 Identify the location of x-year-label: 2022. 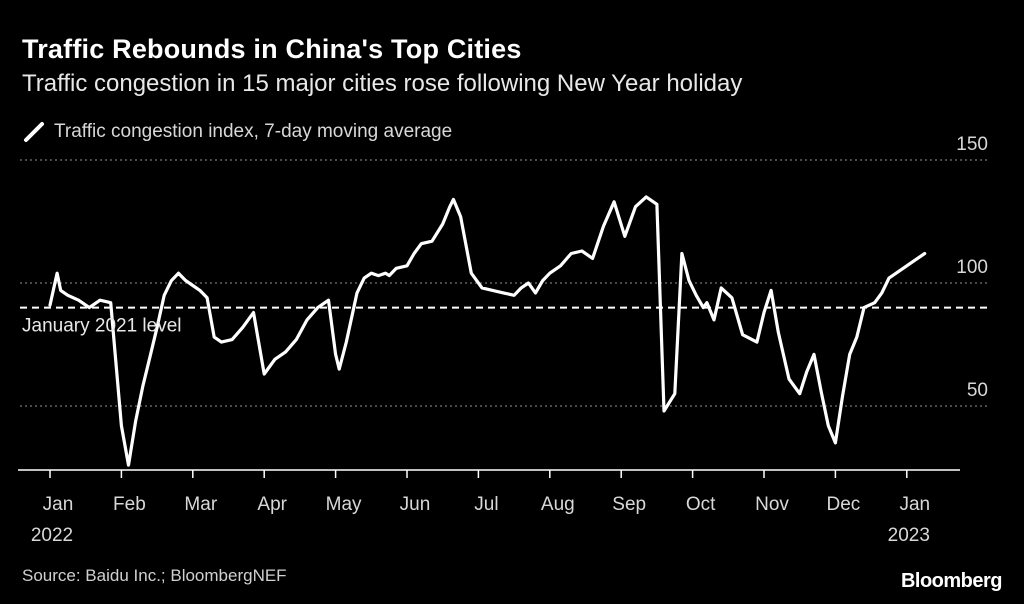
(52, 535).